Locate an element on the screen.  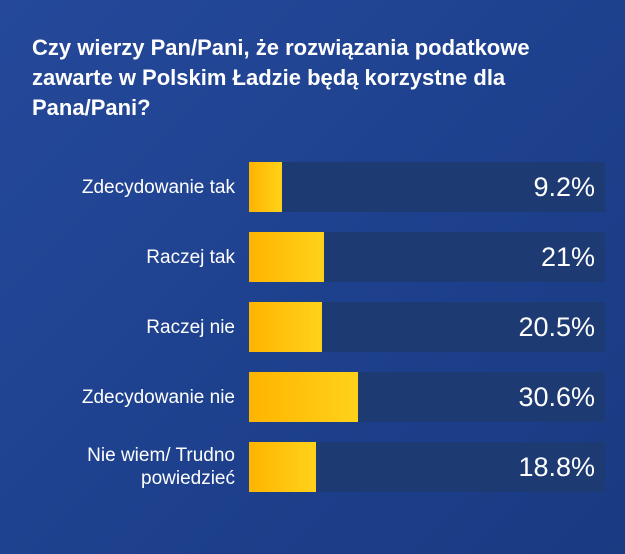
value-label: 18.8% is located at coordinates (556, 467).